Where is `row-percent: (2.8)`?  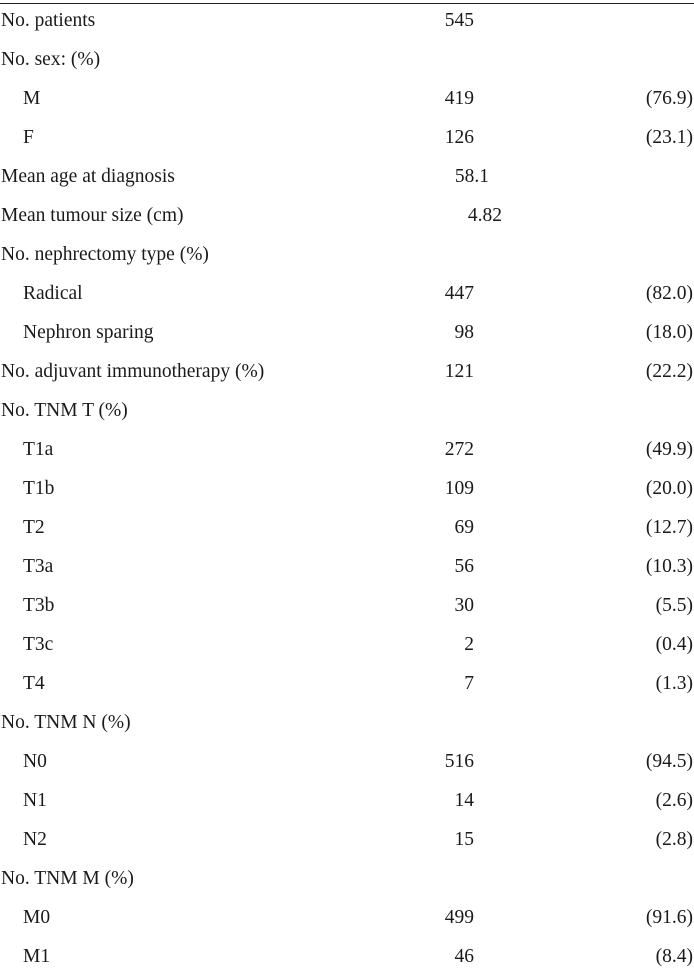
row-percent: (2.8) is located at coordinates (674, 839).